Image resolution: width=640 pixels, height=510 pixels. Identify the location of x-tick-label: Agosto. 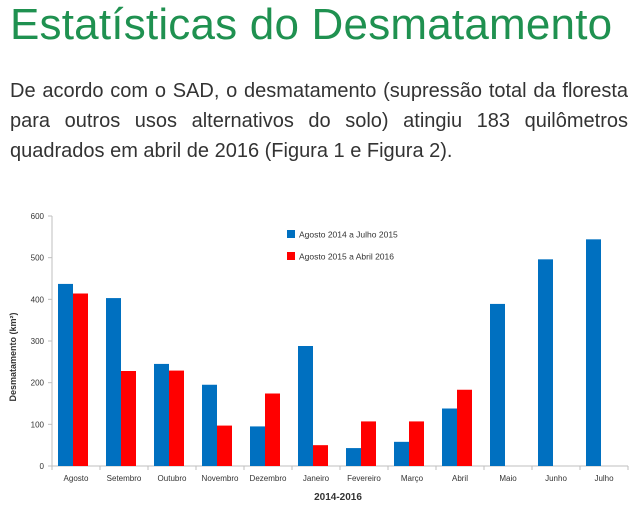
(76, 478).